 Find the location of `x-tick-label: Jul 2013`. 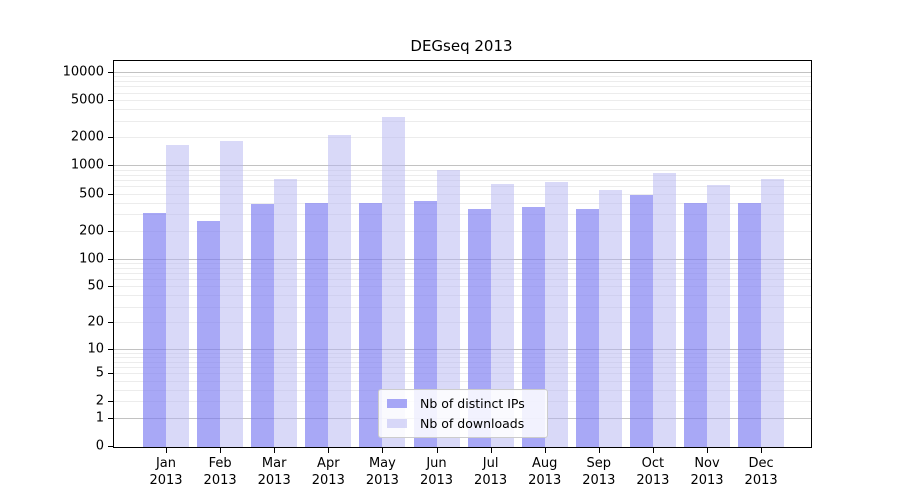

x-tick-label: Jul 2013 is located at coordinates (491, 472).